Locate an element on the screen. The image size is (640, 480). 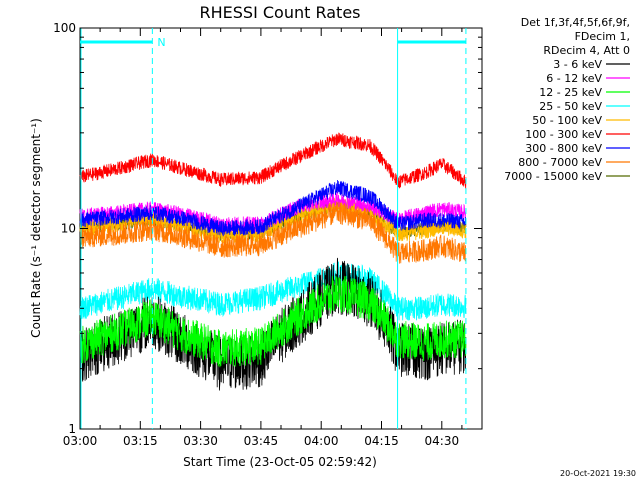
y-tick-label: 100 is located at coordinates (64, 28).